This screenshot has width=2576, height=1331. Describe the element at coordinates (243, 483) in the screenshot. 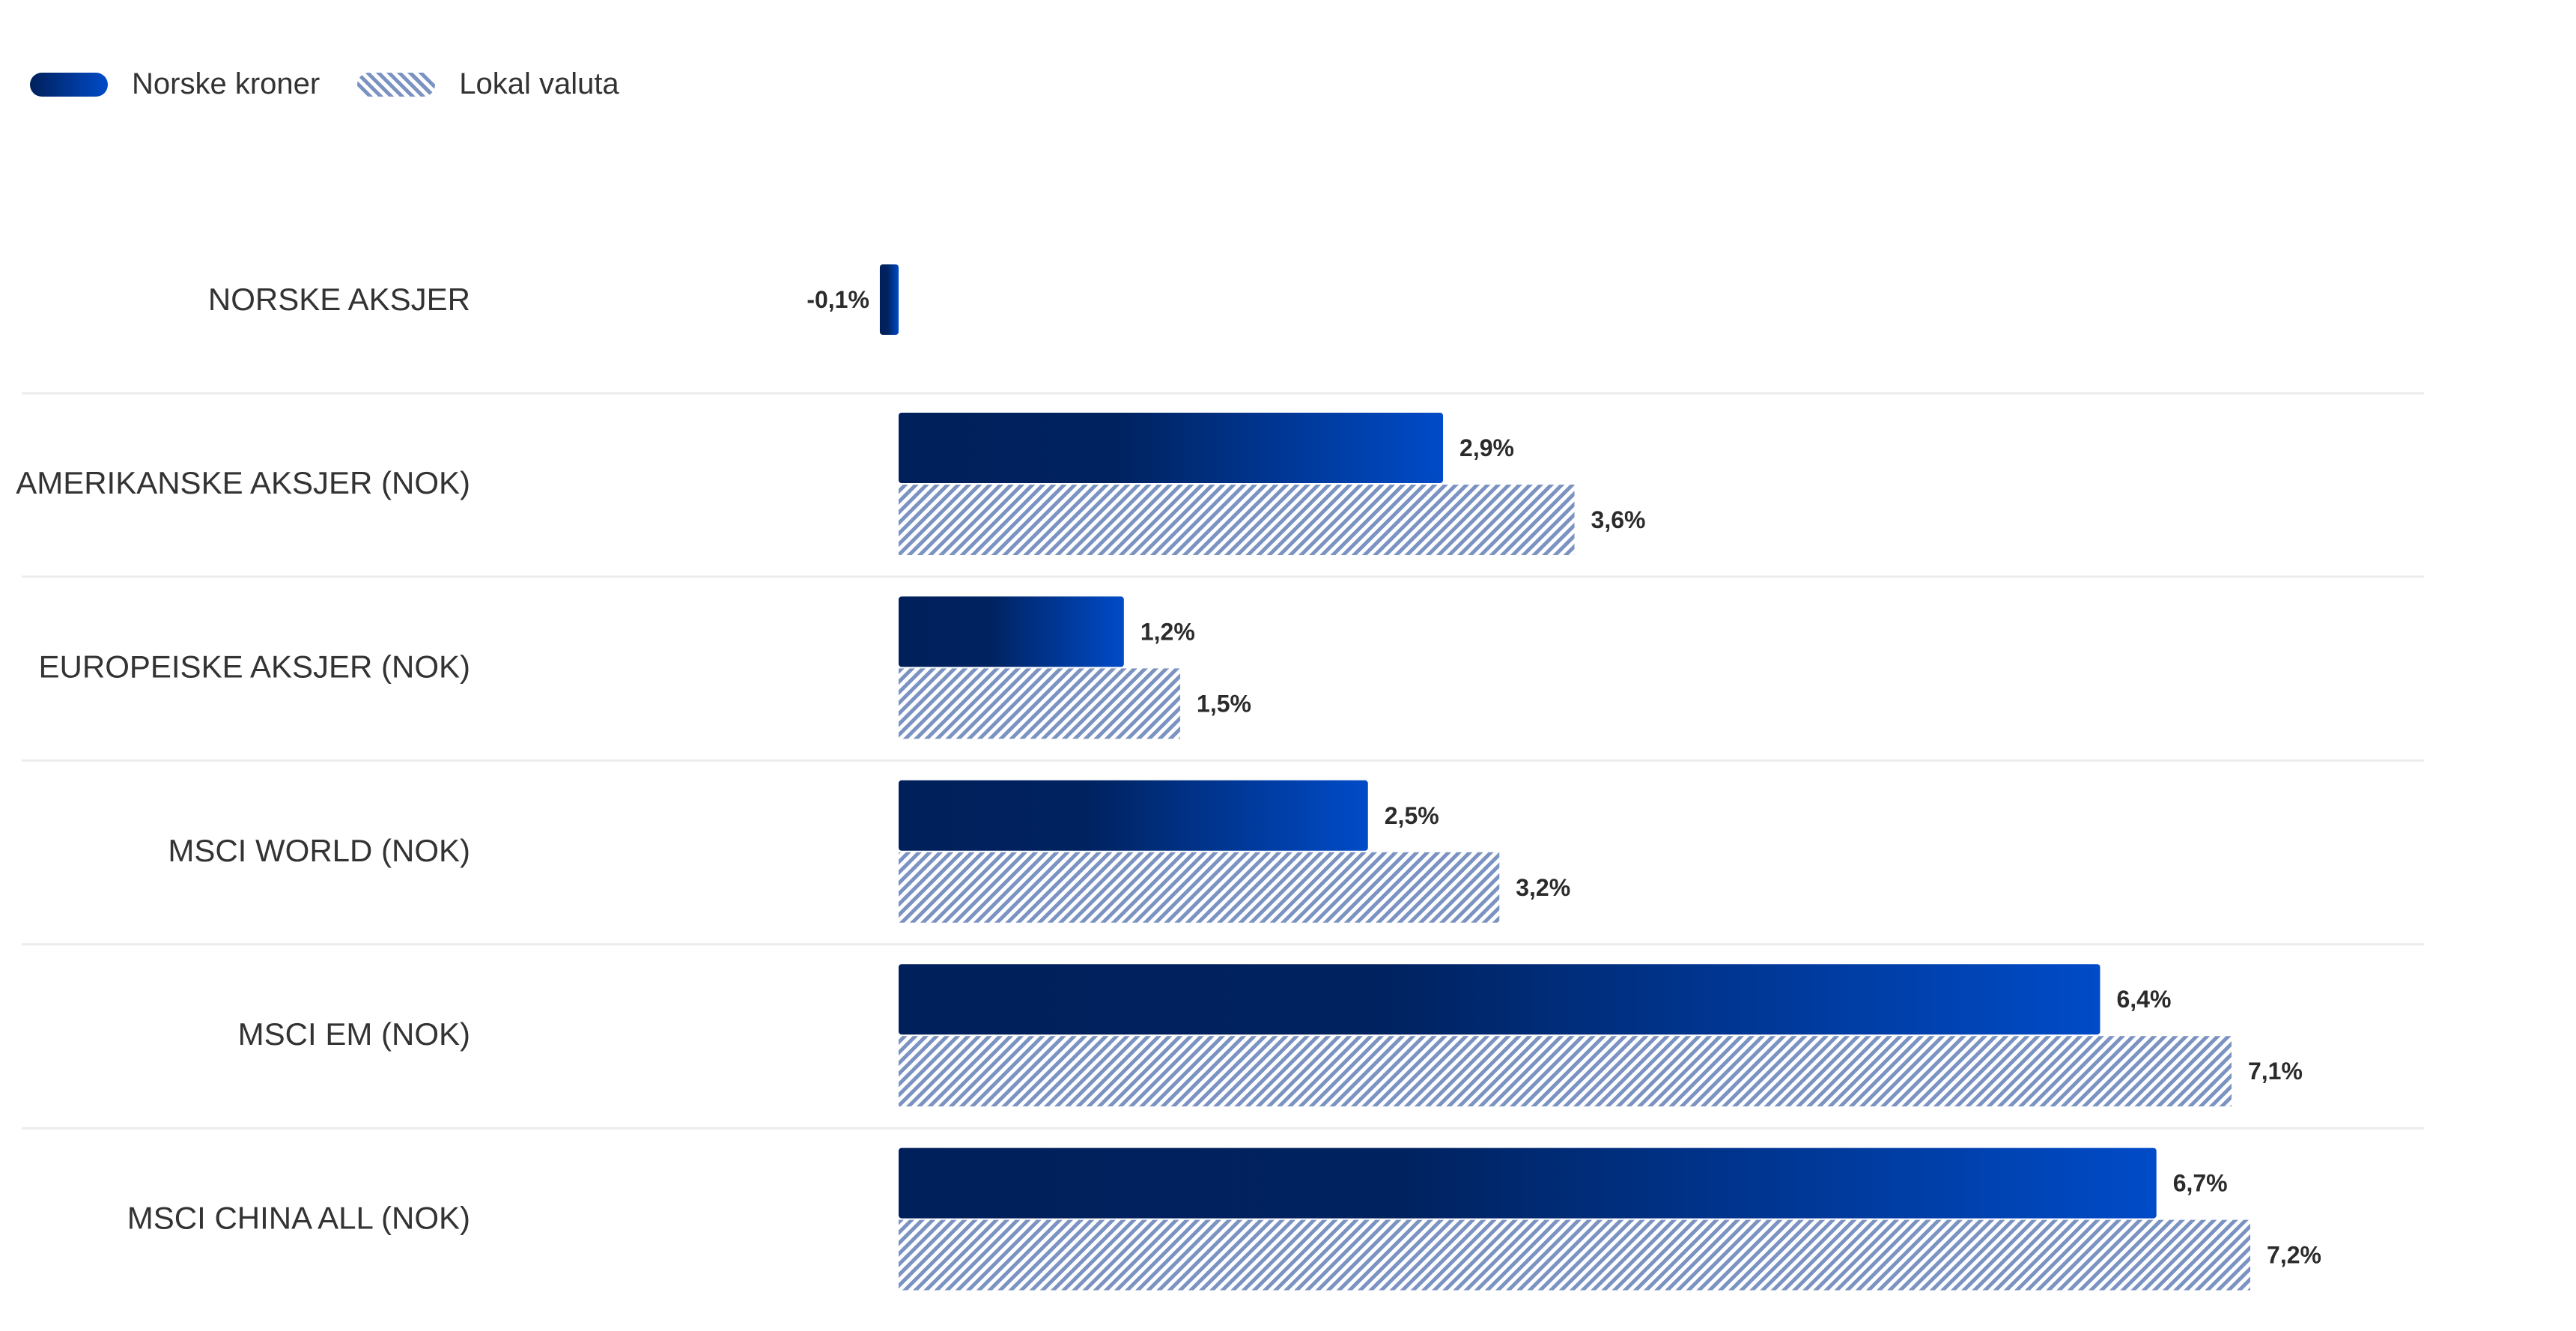

I see `category-label: AMERIKANSKE AKSJER (NOK)` at that location.